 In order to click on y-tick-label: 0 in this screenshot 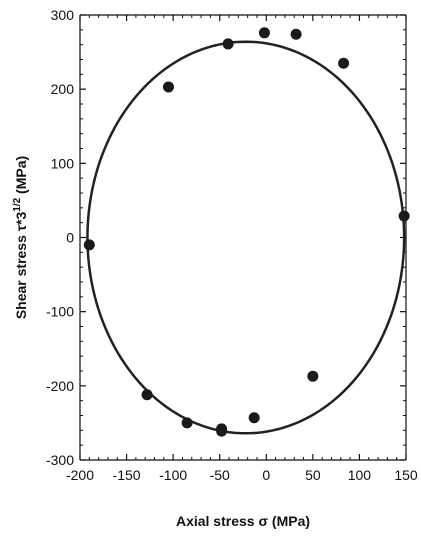, I will do `click(70, 238)`.